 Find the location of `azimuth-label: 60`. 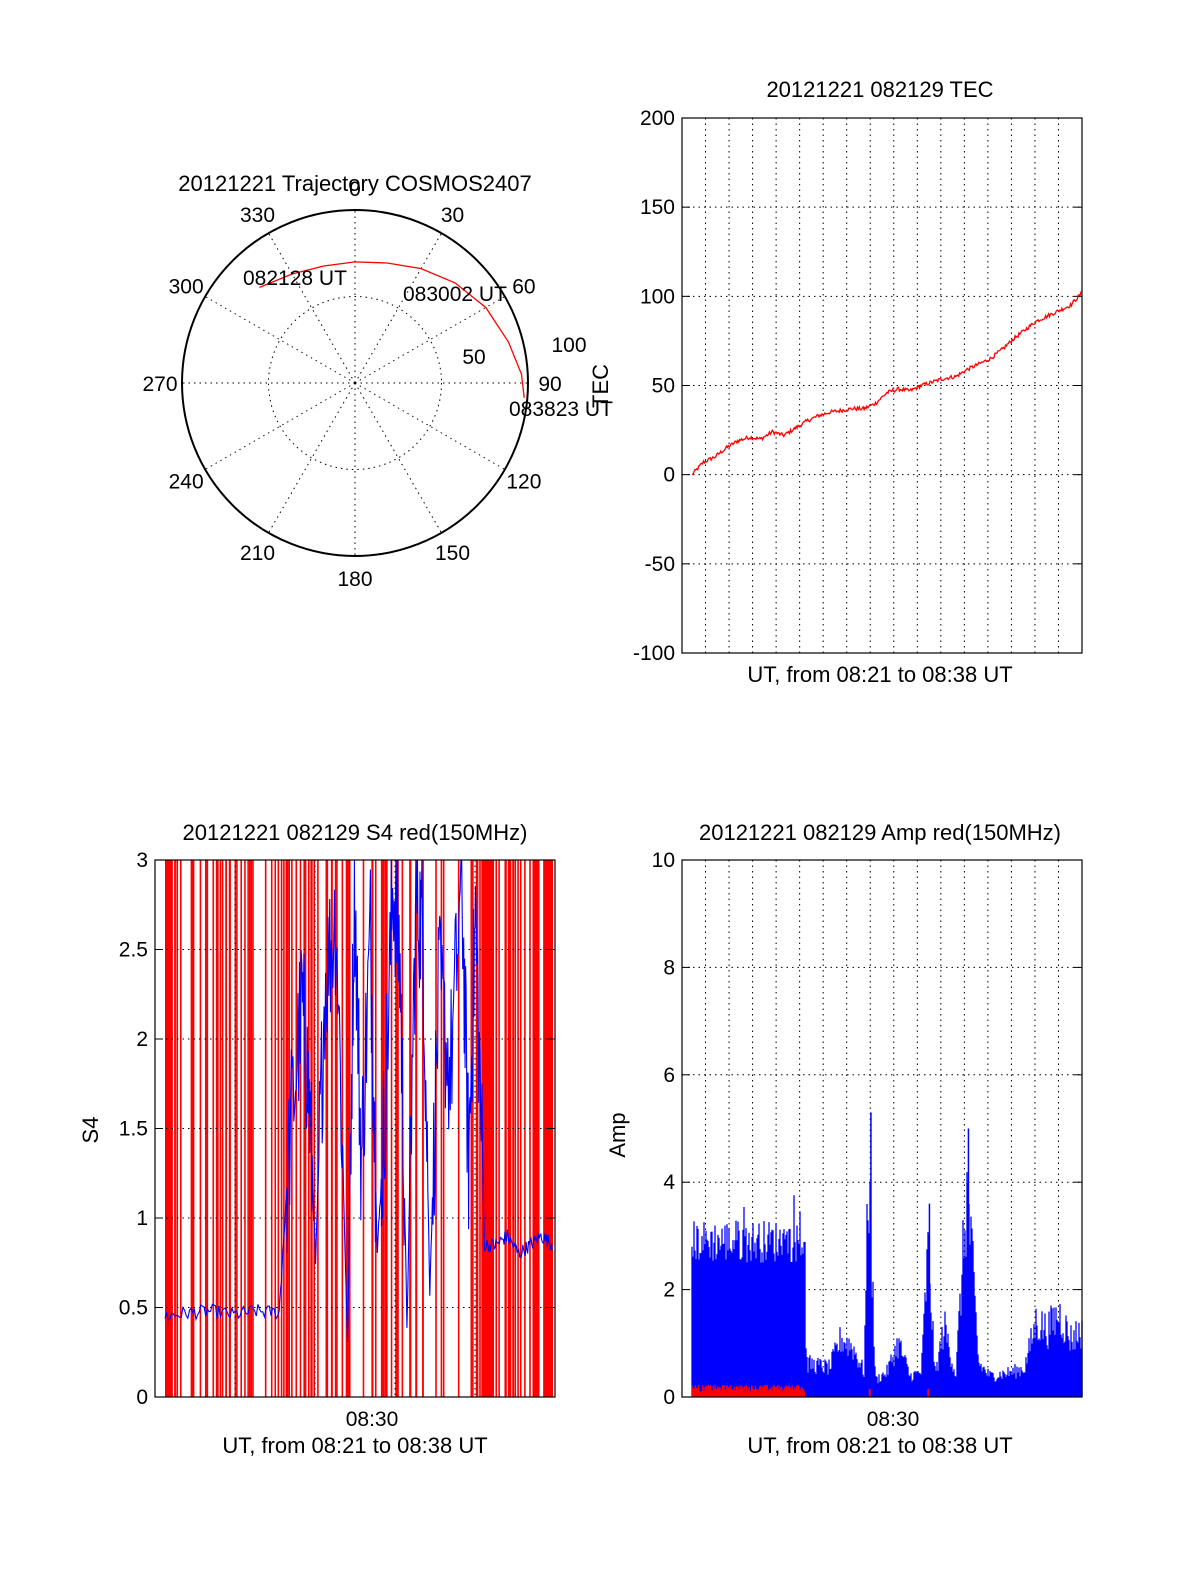

azimuth-label: 60 is located at coordinates (523, 287).